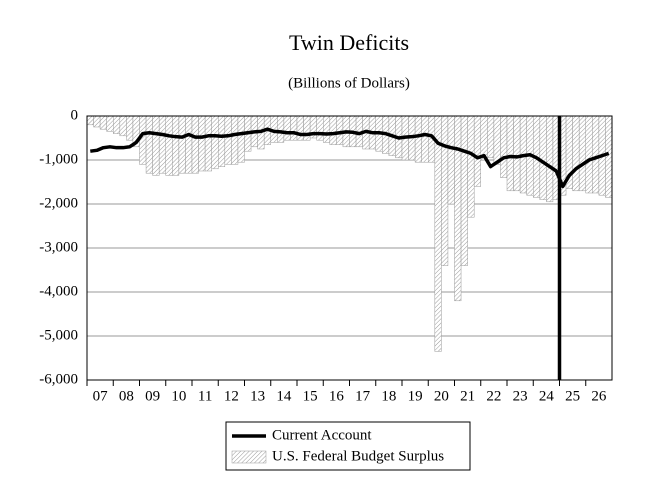  What do you see at coordinates (249, 457) in the screenshot?
I see `legend-swatch` at bounding box center [249, 457].